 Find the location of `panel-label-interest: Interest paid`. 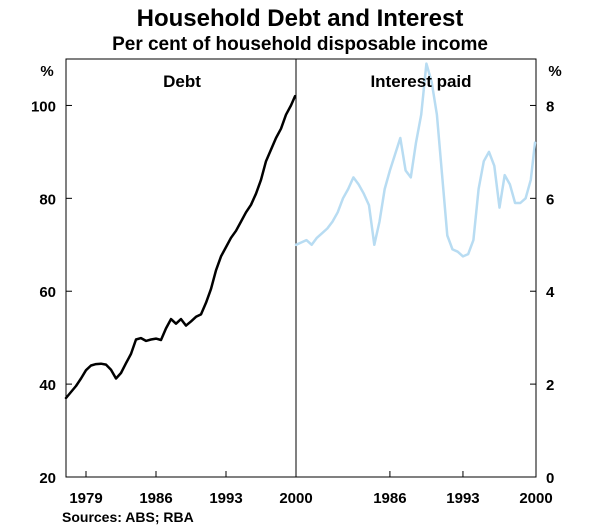

panel-label-interest: Interest paid is located at coordinates (420, 81).